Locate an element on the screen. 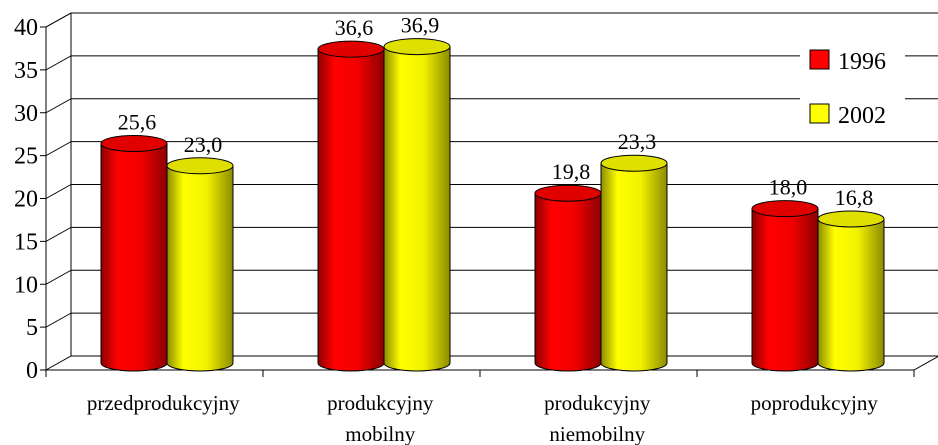 The width and height of the screenshot is (938, 445). data-label: 36,6 is located at coordinates (354, 27).